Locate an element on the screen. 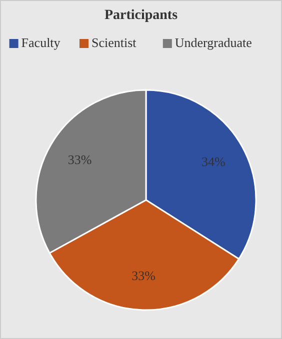 Image resolution: width=282 pixels, height=339 pixels. chart-title: Participants is located at coordinates (141, 15).